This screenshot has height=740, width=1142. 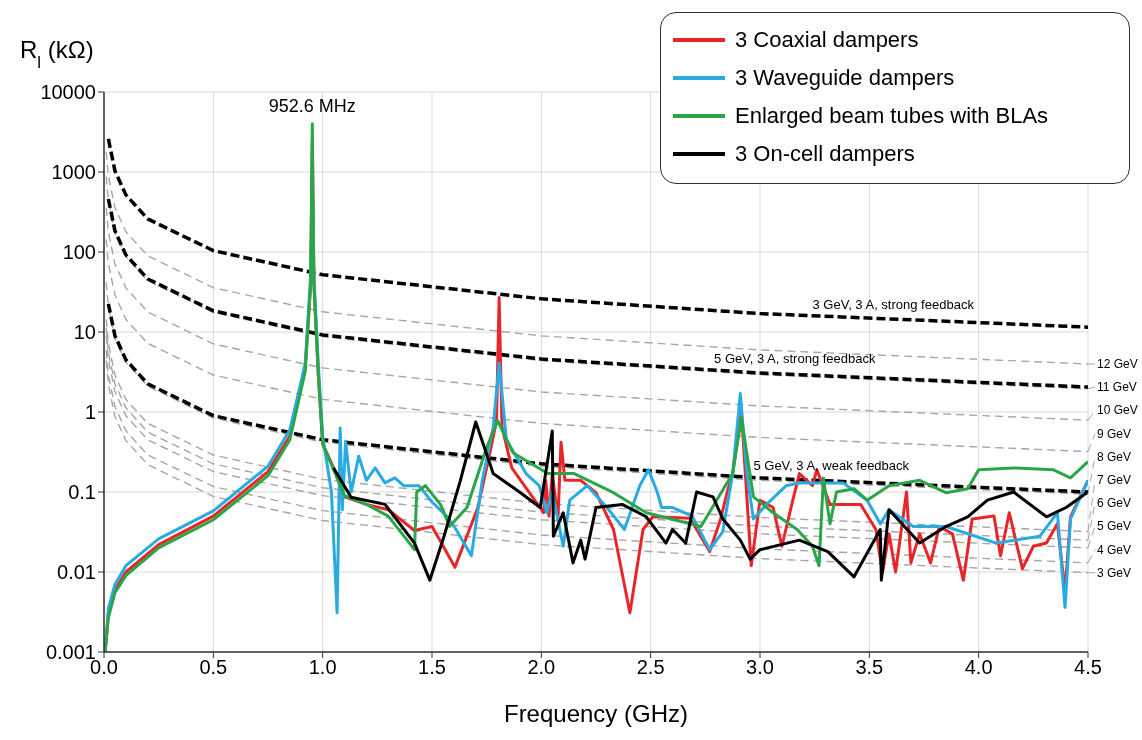 I want to click on annotation: 952.6 MHz, so click(x=312, y=105).